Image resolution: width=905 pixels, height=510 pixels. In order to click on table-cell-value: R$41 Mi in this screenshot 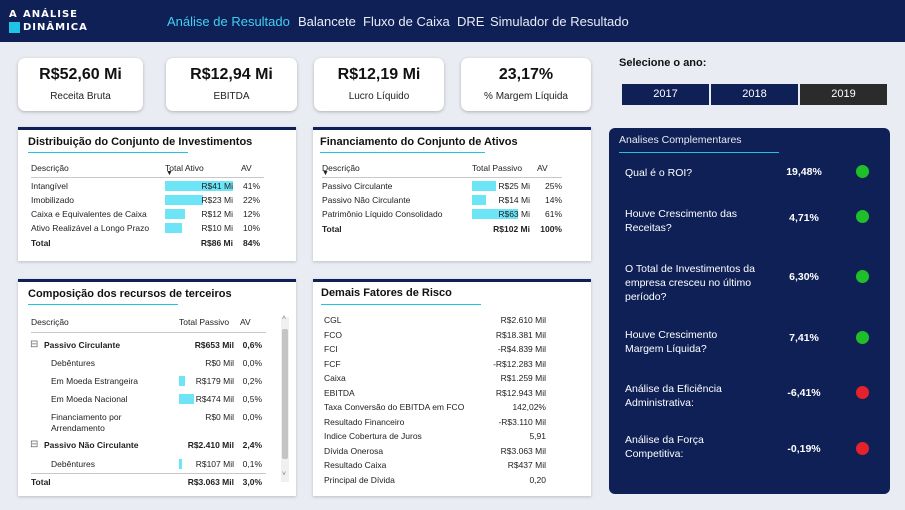, I will do `click(217, 186)`.